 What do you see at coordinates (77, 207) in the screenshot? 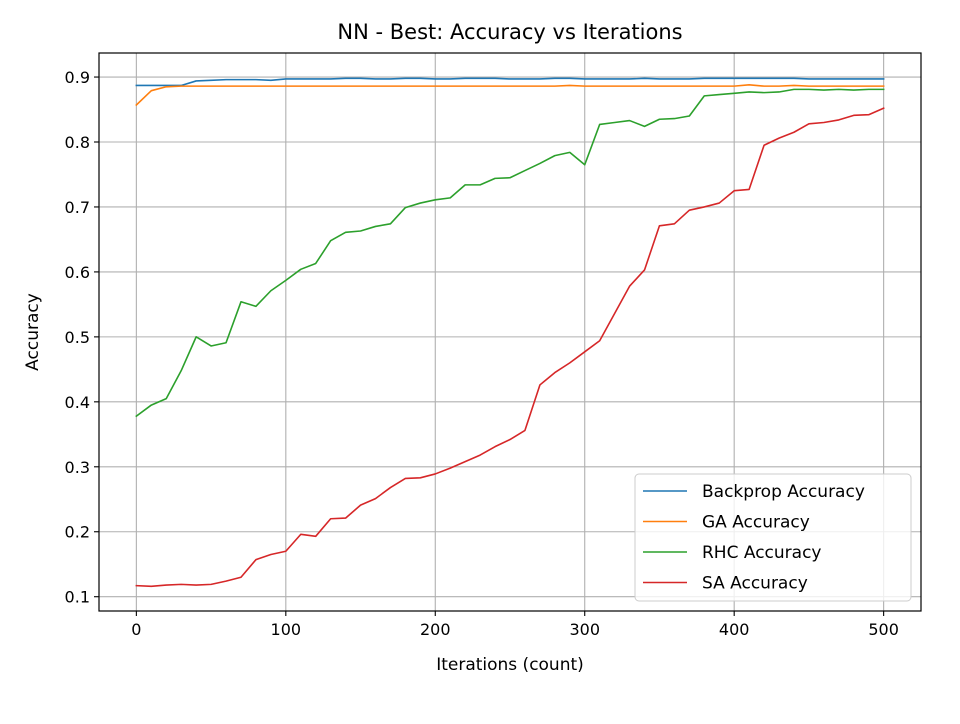
I see `y-tick-label: 0.7` at bounding box center [77, 207].